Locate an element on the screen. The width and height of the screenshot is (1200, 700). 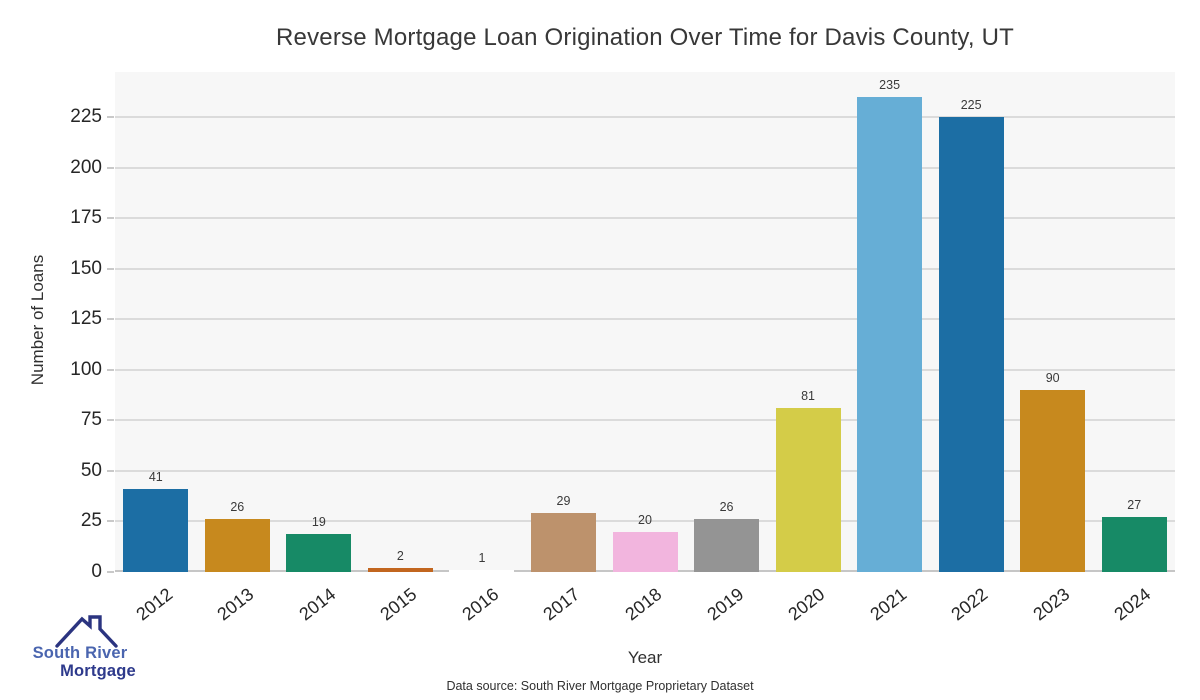
south-river-mortgage-logo: South River Mortgage is located at coordinates (79, 651).